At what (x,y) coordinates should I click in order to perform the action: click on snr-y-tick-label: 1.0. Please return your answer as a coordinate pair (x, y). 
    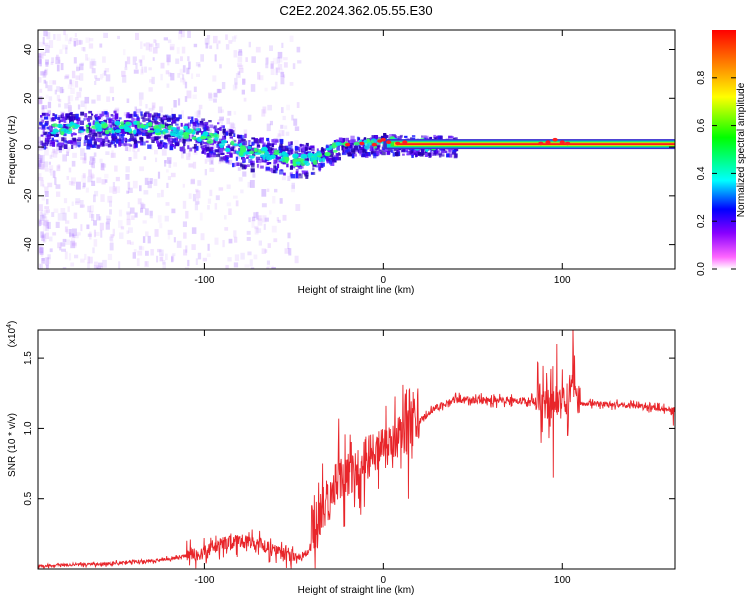
    Looking at the image, I should click on (28, 428).